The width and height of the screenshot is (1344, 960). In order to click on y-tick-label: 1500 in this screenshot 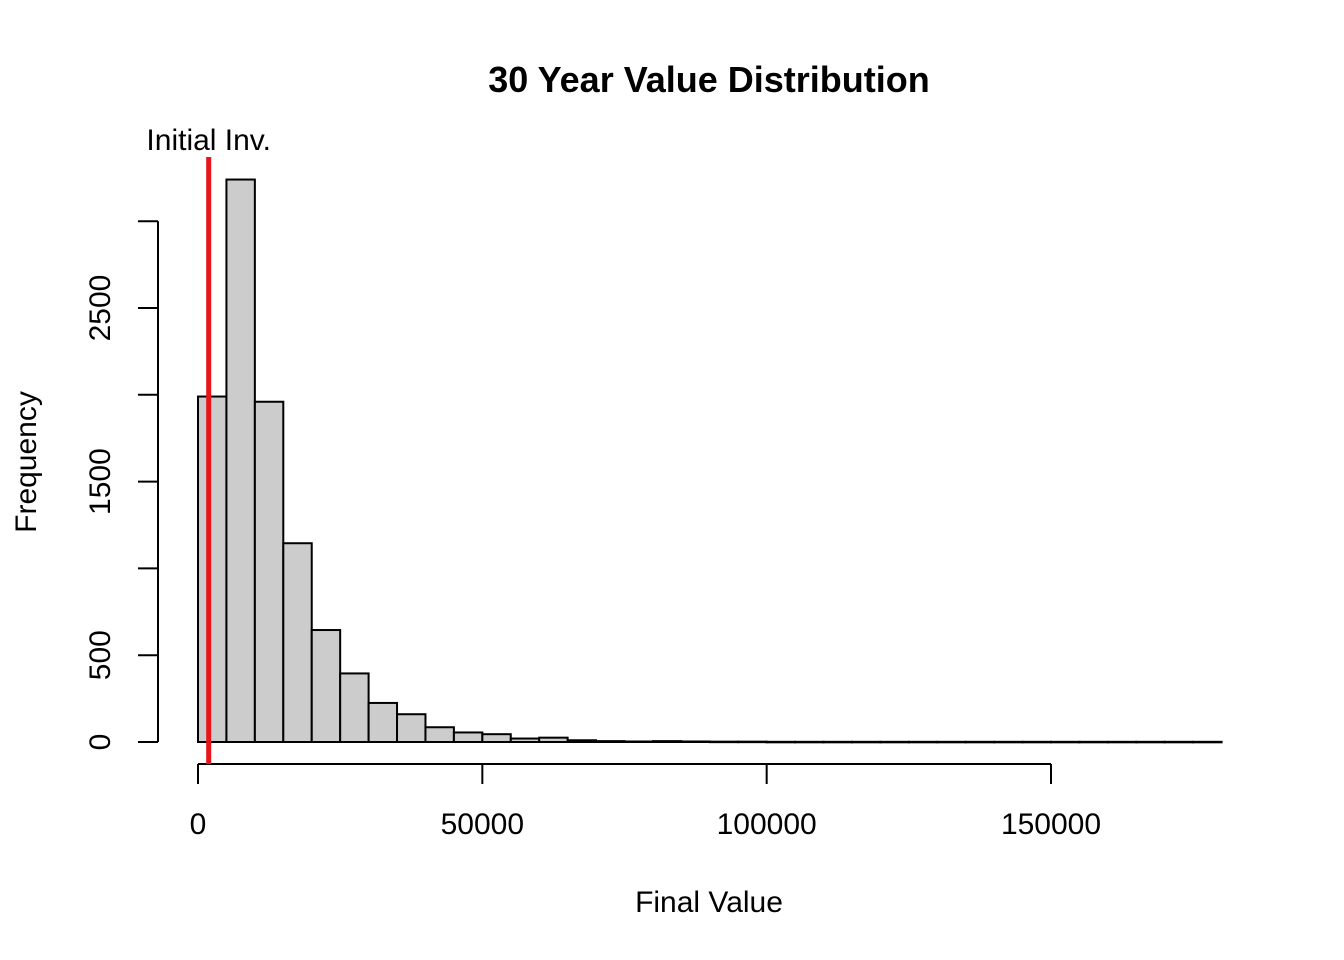, I will do `click(100, 481)`.